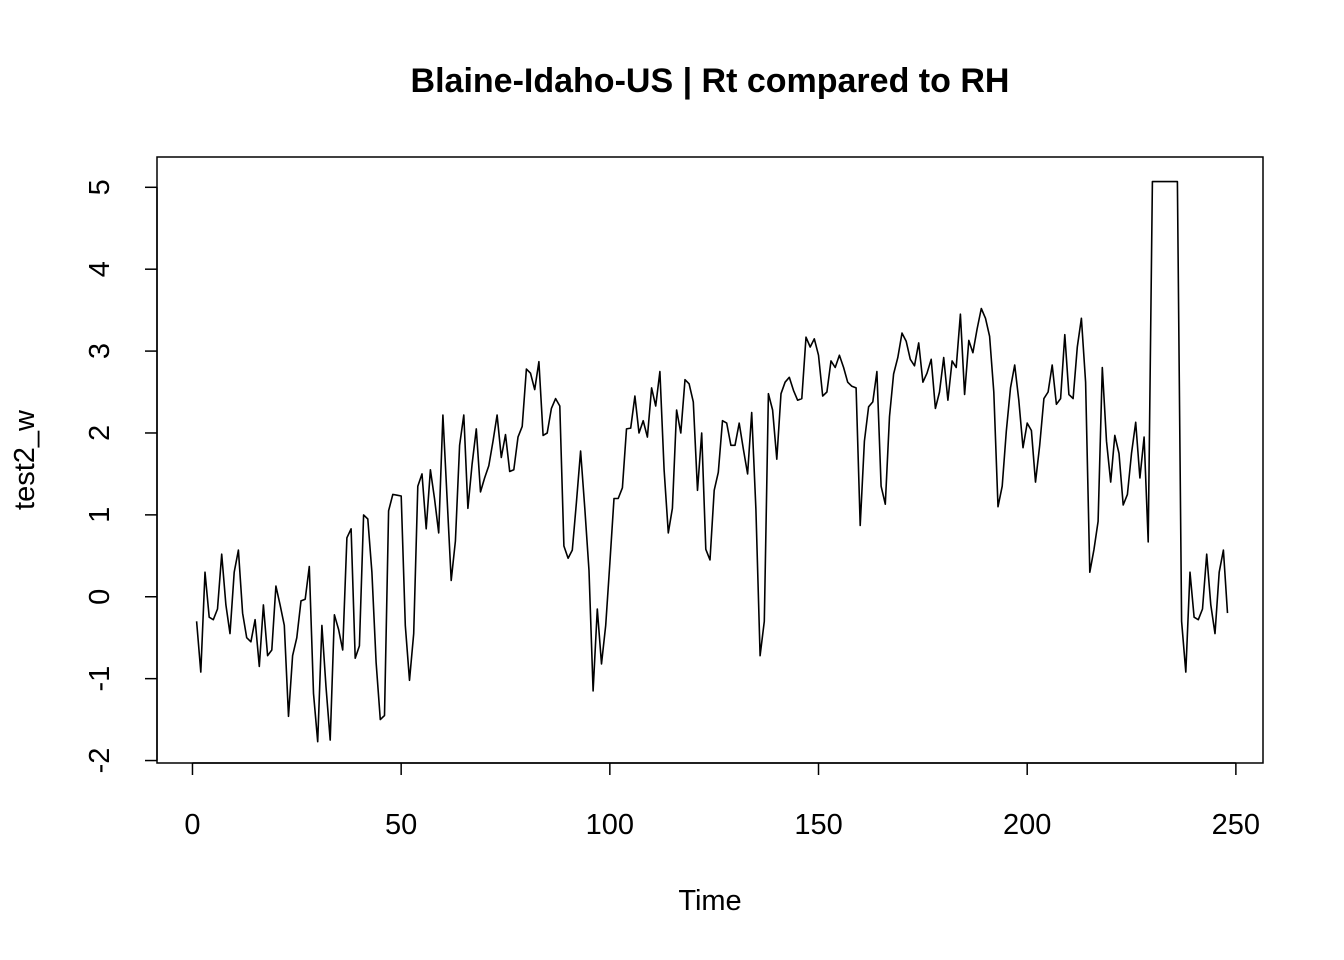 This screenshot has height=960, width=1344. What do you see at coordinates (121, 476) in the screenshot?
I see `y-axis: -2 -1 0 1 2 3 4 5` at bounding box center [121, 476].